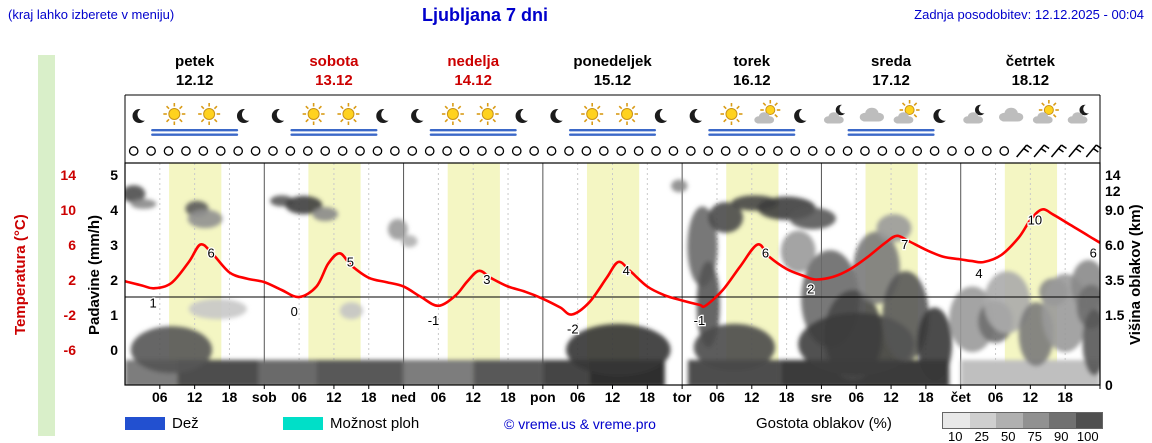 This screenshot has width=1152, height=443. What do you see at coordinates (752, 71) in the screenshot?
I see `day-header-torek: torek 16.12` at bounding box center [752, 71].